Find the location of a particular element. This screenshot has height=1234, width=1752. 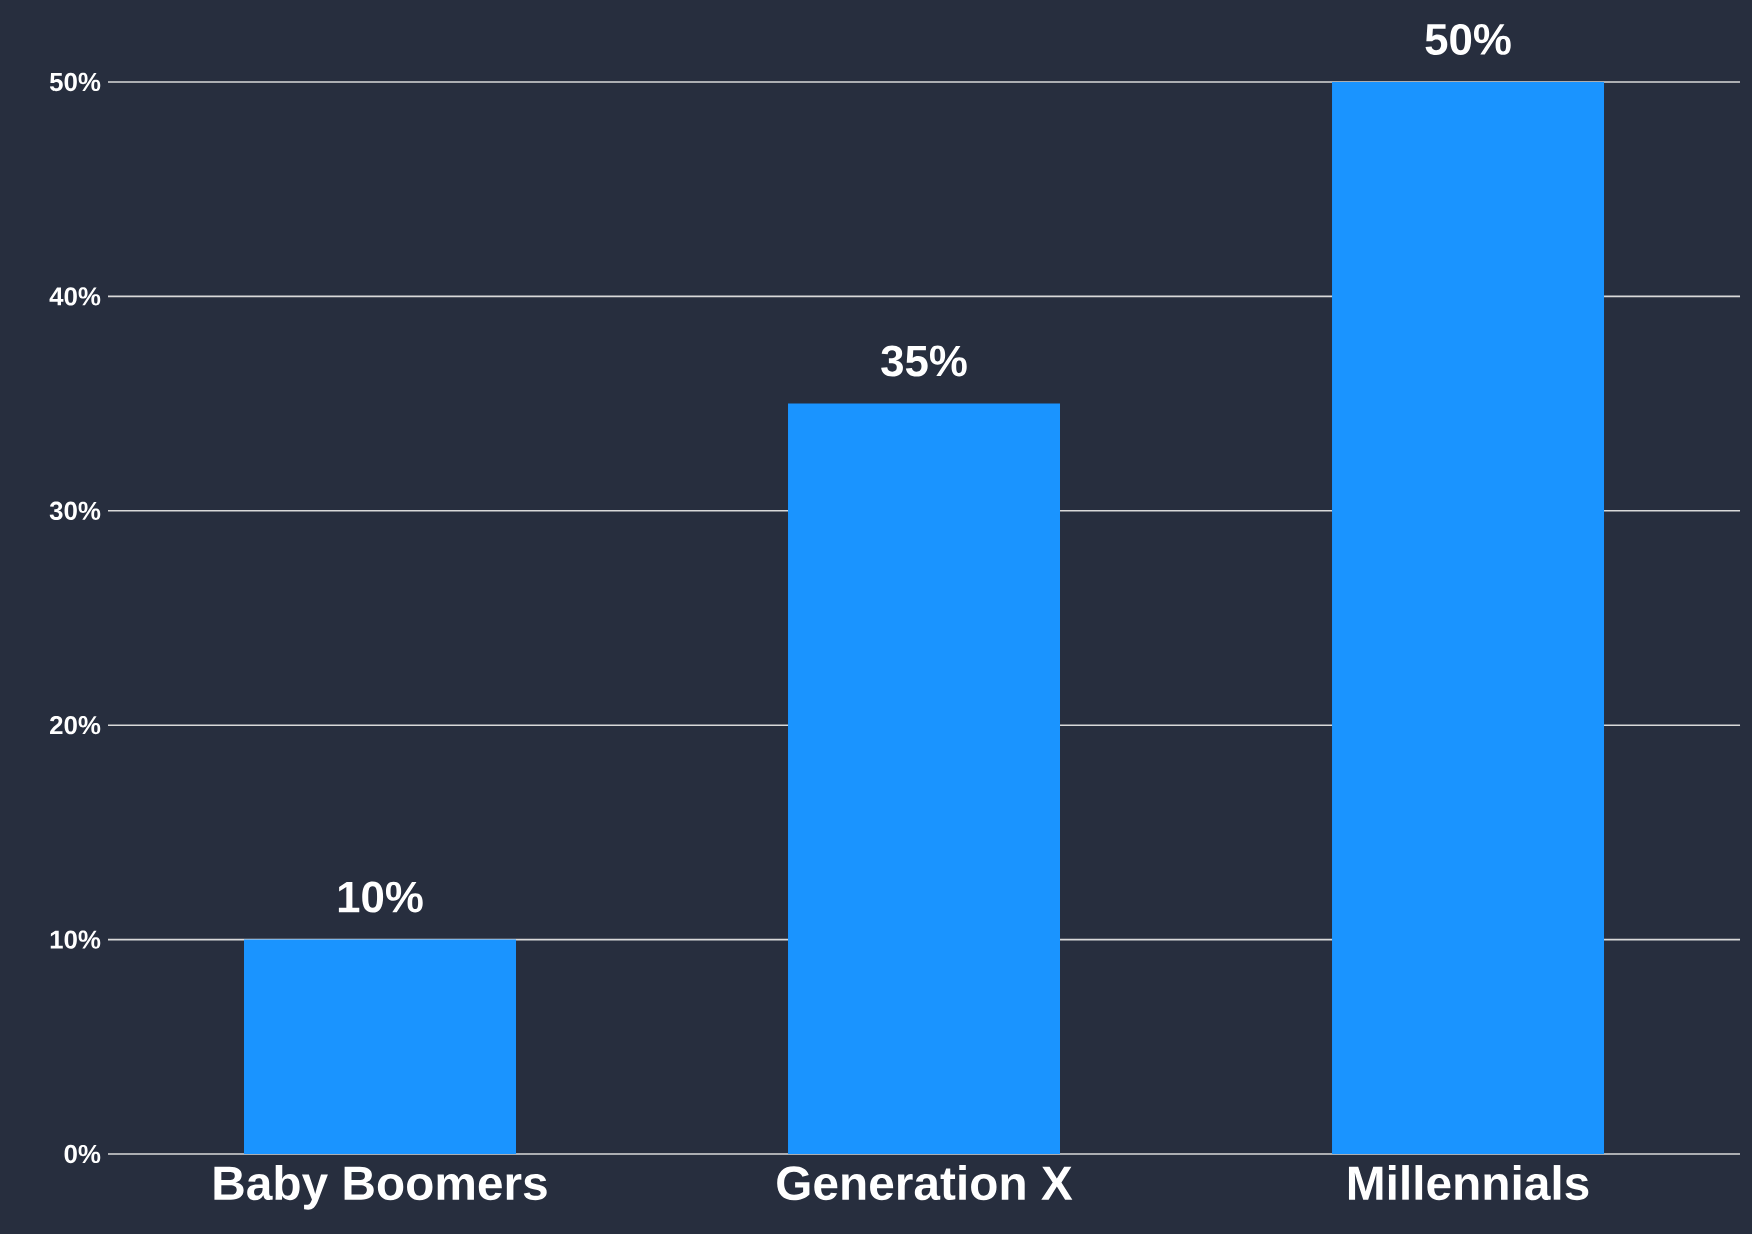

x-tick-label: Baby Boomers is located at coordinates (380, 1187).